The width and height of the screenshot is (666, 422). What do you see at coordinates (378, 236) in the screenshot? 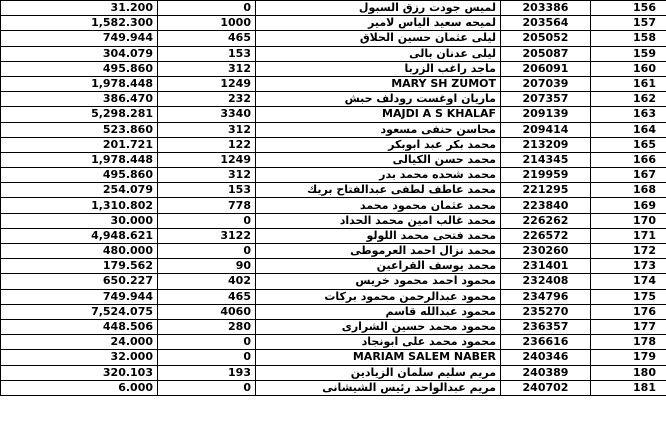
I see `name-cell: محمد فتحى محمد اللولو` at bounding box center [378, 236].